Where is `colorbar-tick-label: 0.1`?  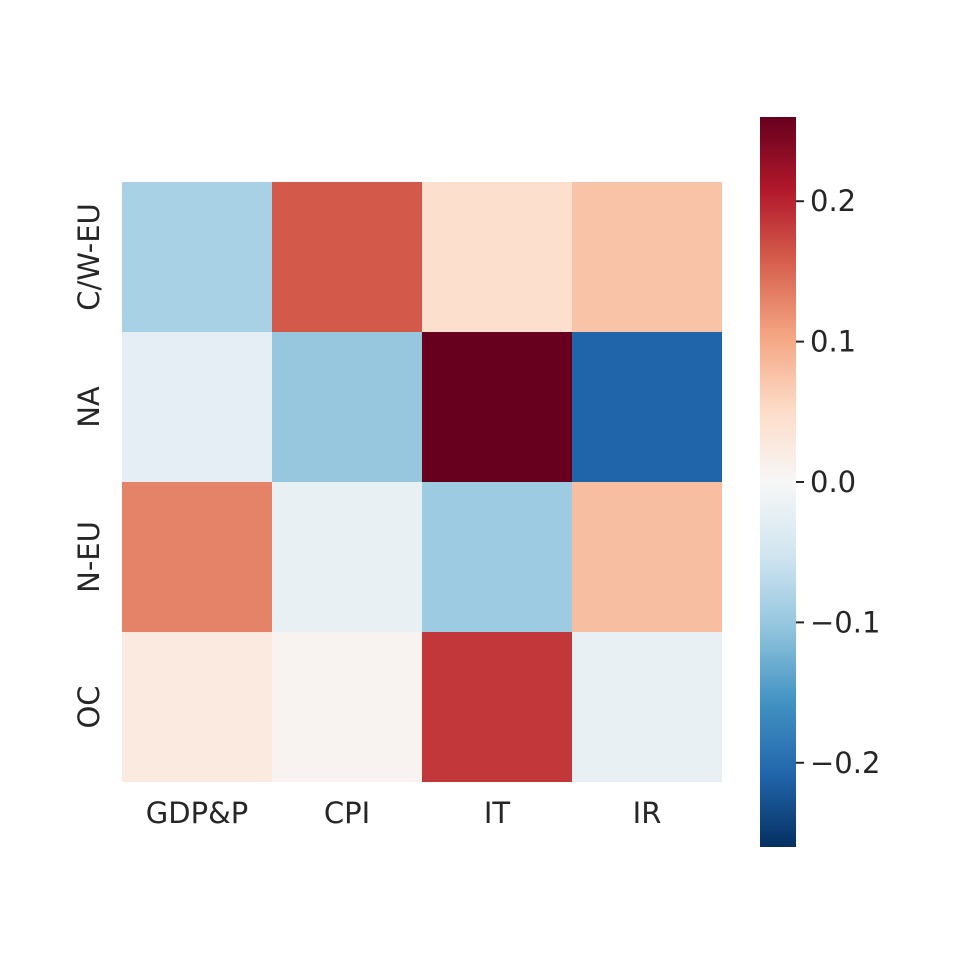 colorbar-tick-label: 0.1 is located at coordinates (833, 342).